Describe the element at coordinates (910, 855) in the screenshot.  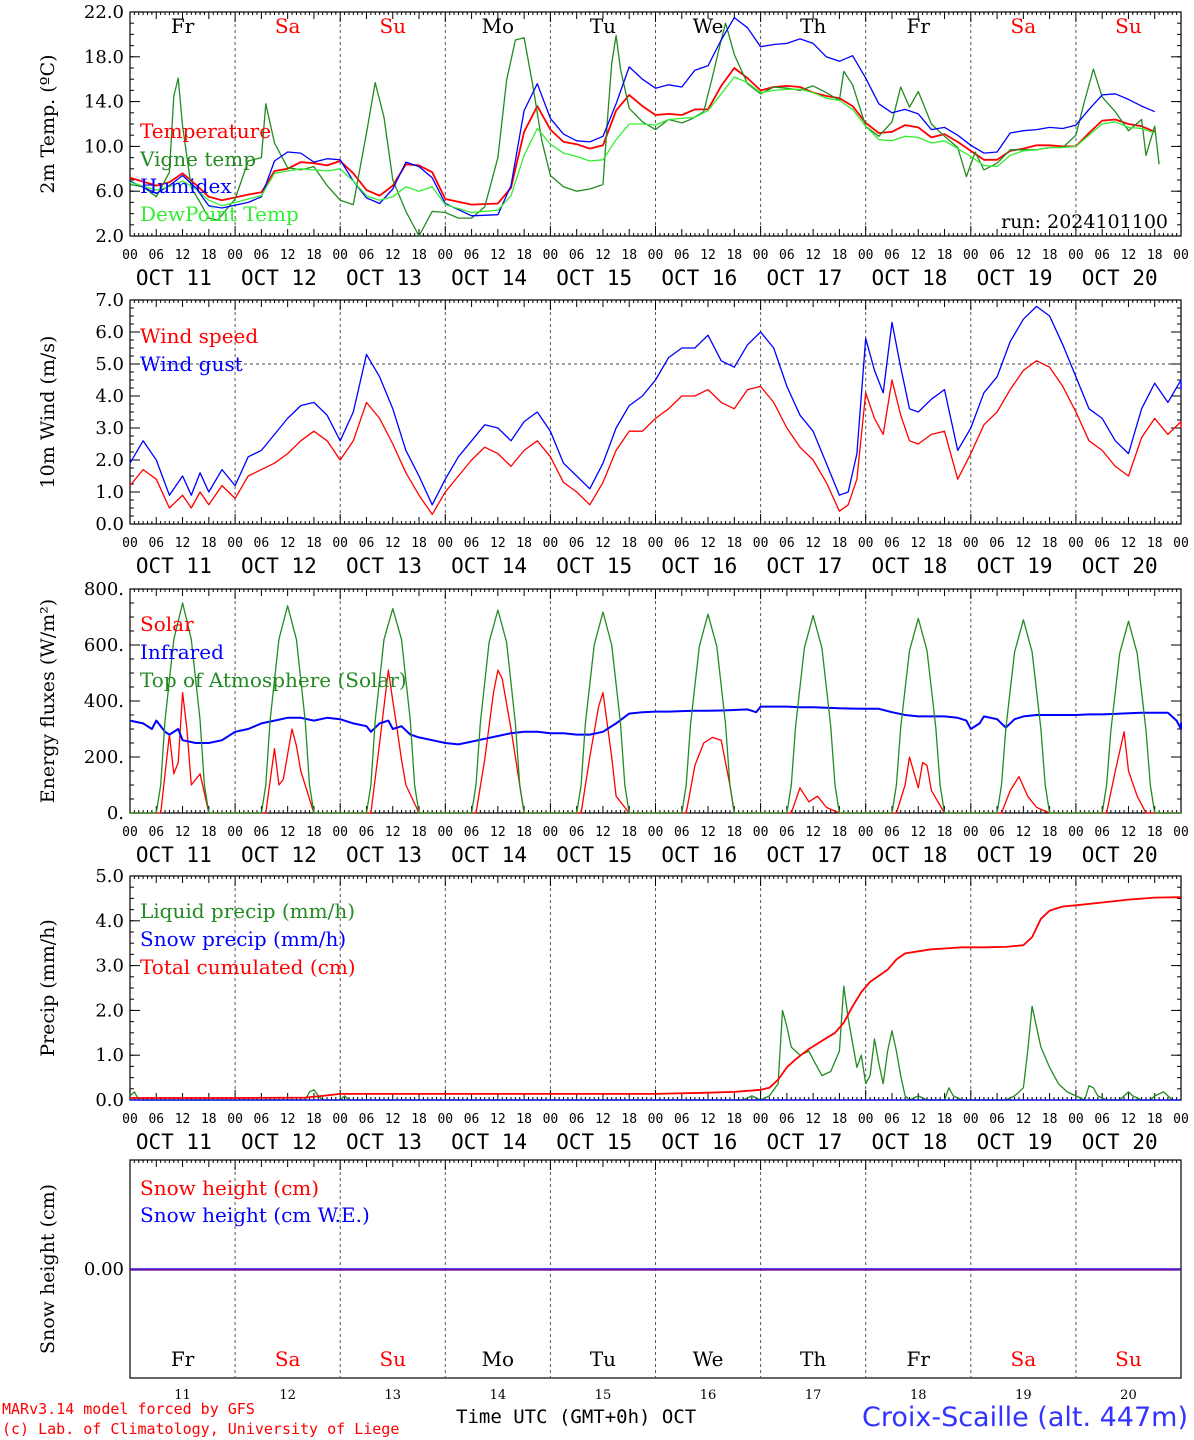
I see `day-label: OCT 18` at that location.